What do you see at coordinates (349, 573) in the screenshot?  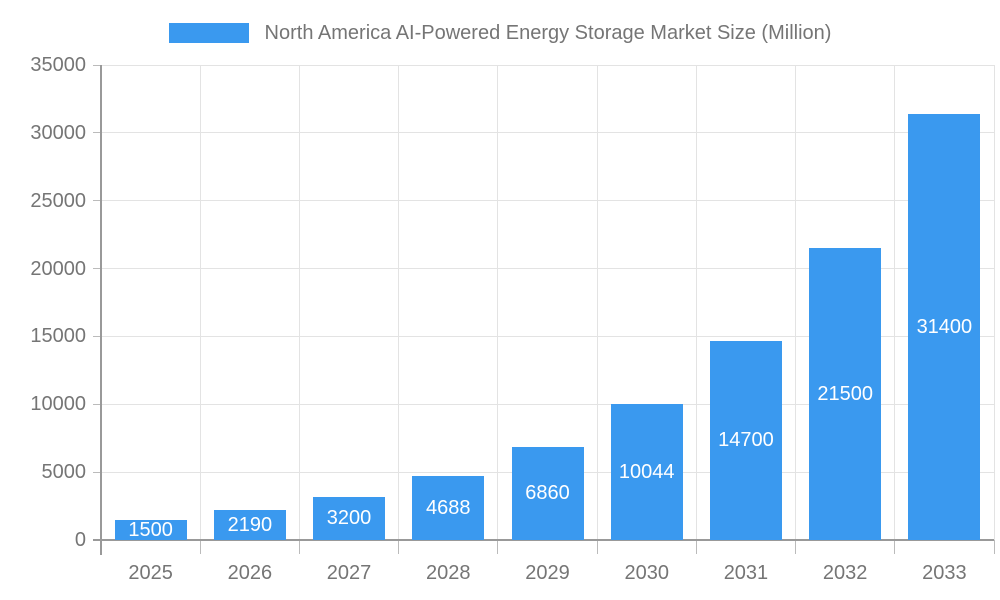 I see `x-tick-label: 2027` at bounding box center [349, 573].